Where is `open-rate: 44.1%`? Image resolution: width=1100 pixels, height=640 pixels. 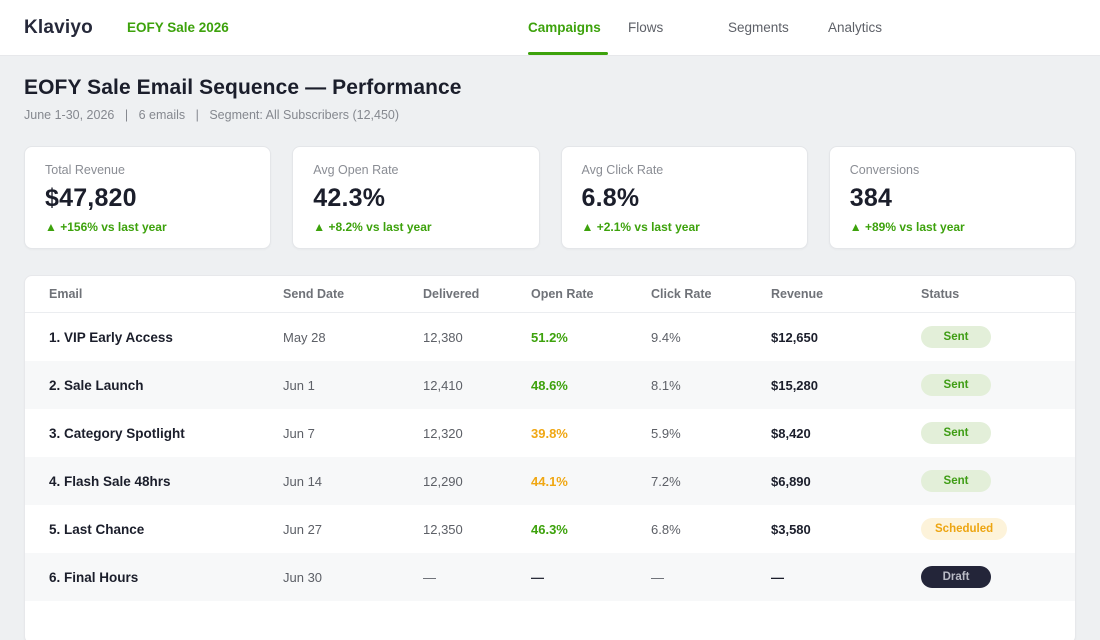
open-rate: 44.1% is located at coordinates (549, 481).